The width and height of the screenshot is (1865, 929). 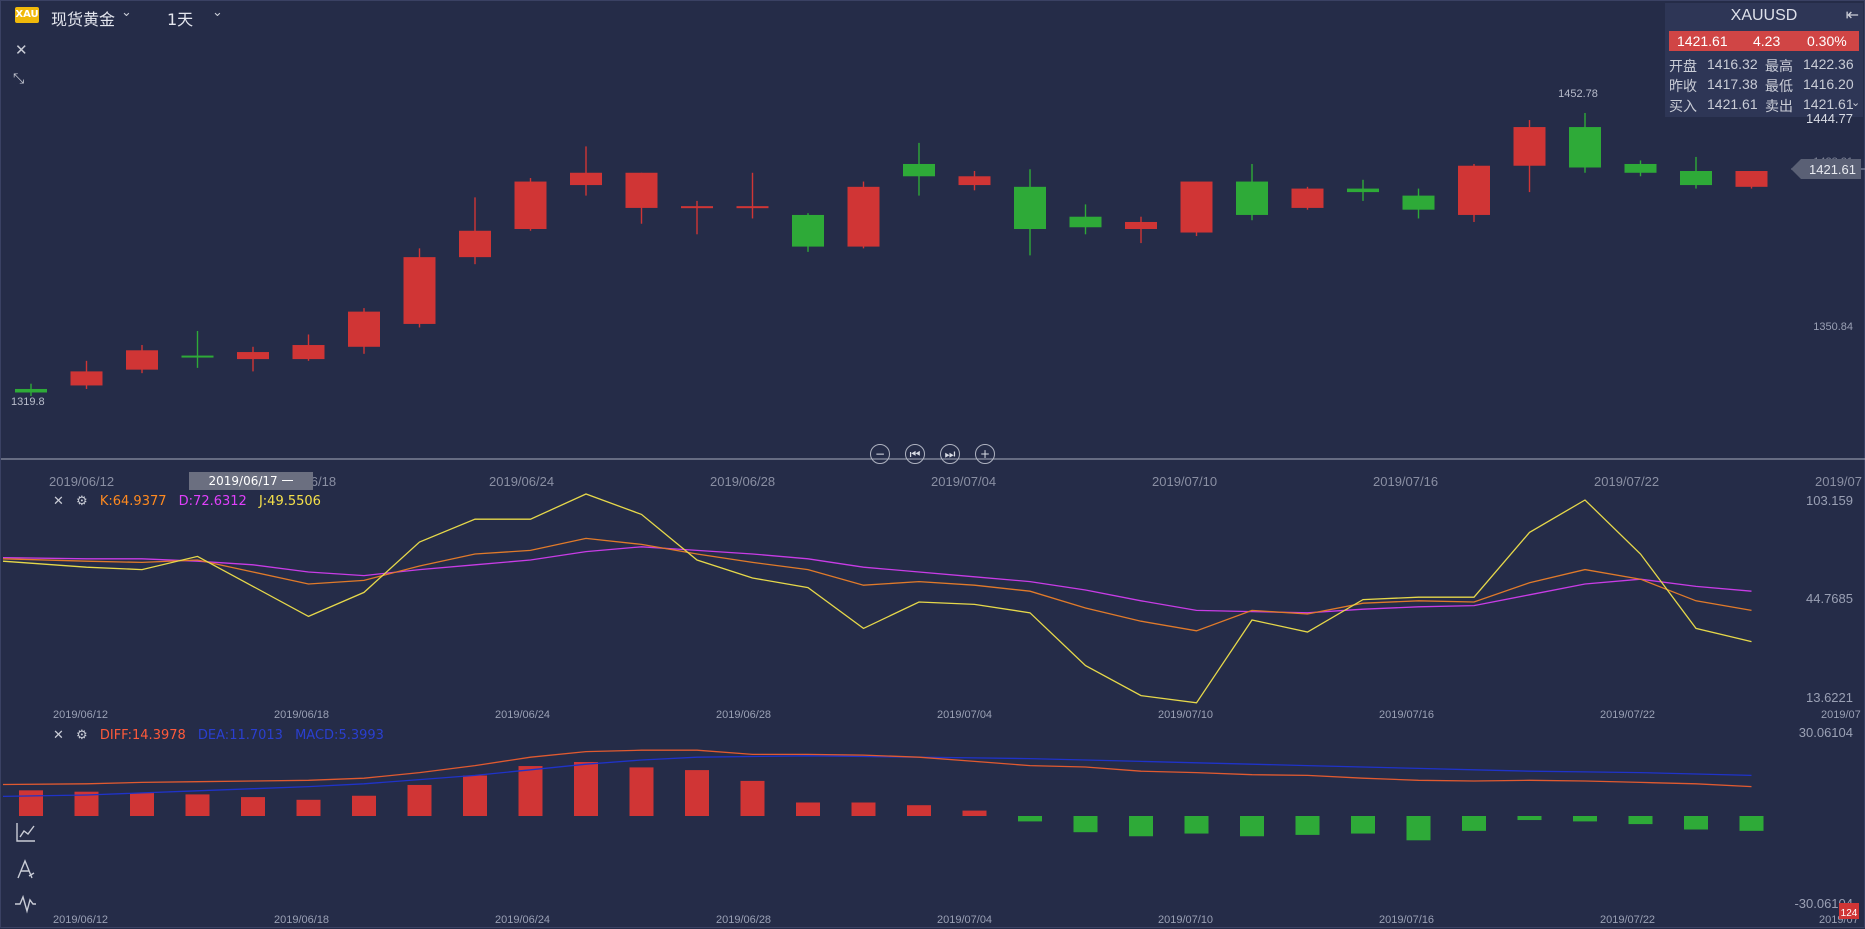 I want to click on price-axis-label: 1350.84, so click(x=1833, y=327).